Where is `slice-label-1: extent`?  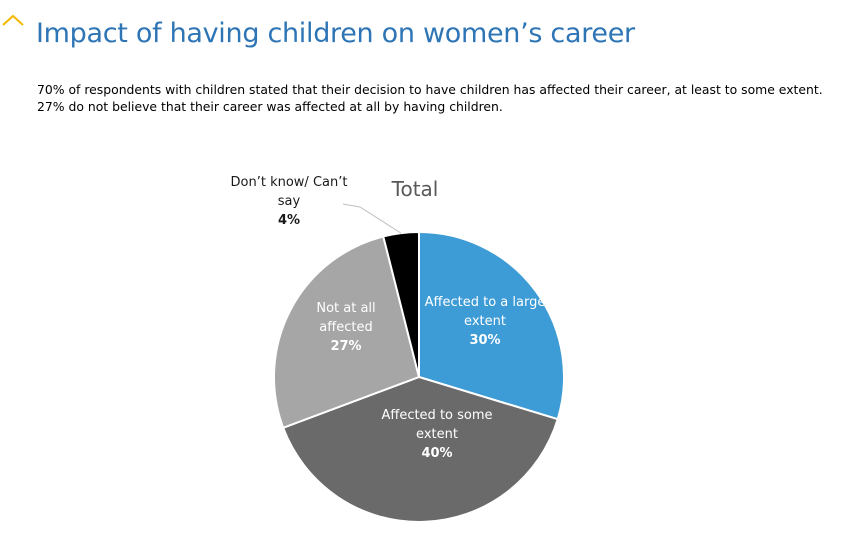 slice-label-1: extent is located at coordinates (485, 321).